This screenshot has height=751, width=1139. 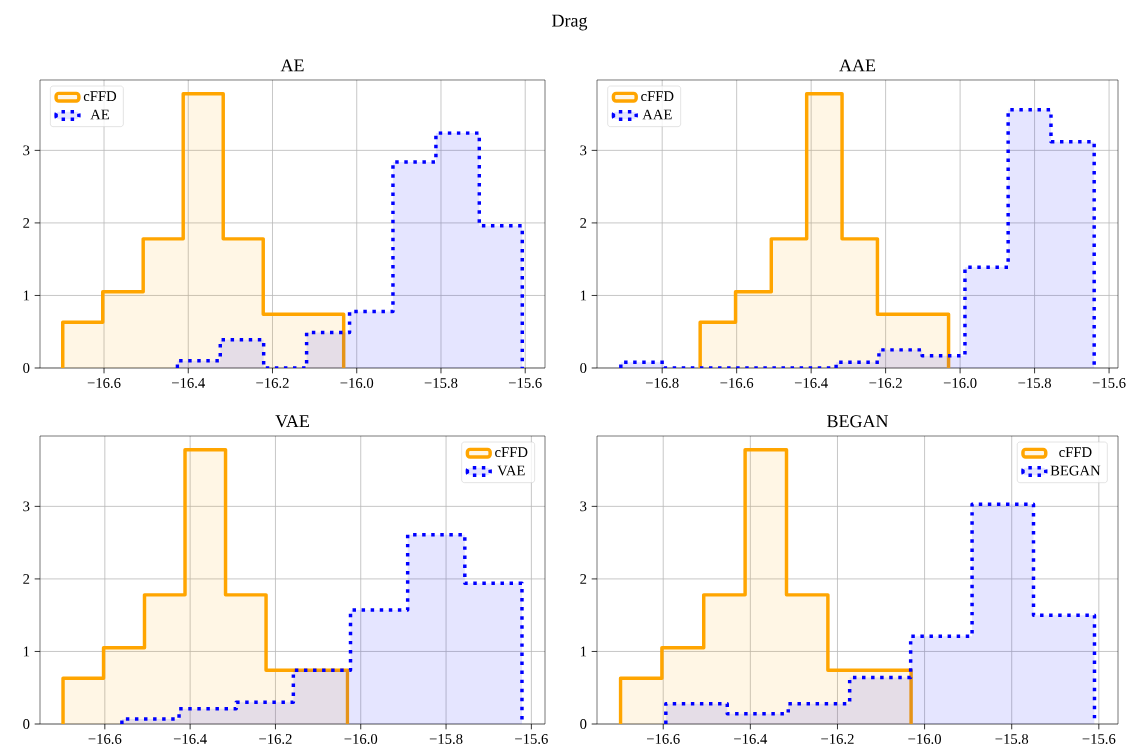 What do you see at coordinates (100, 114) in the screenshot?
I see `legend-label: AE` at bounding box center [100, 114].